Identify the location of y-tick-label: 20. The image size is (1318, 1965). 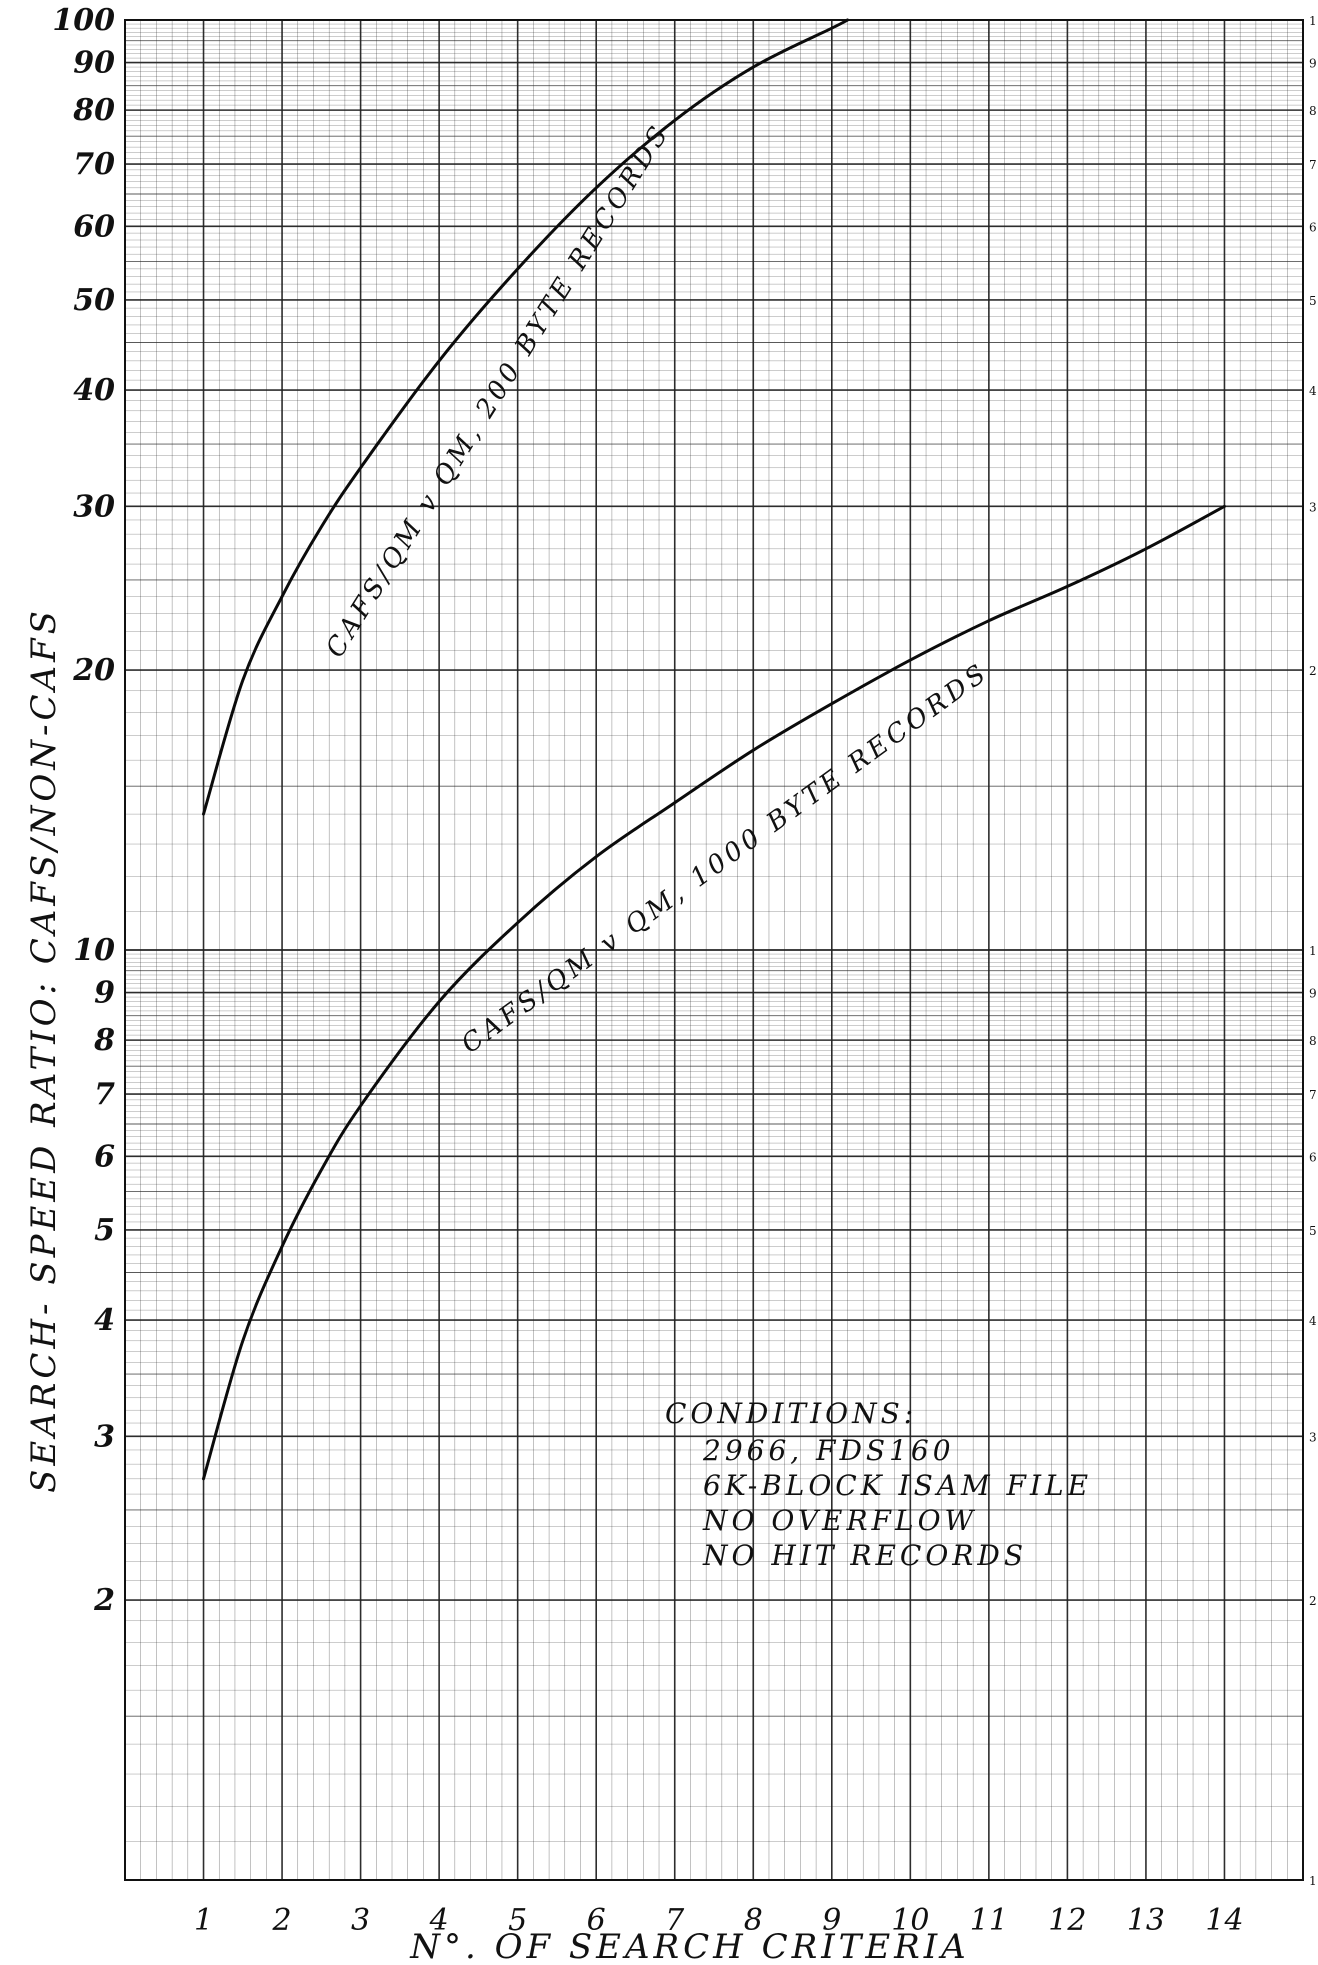
(93, 670).